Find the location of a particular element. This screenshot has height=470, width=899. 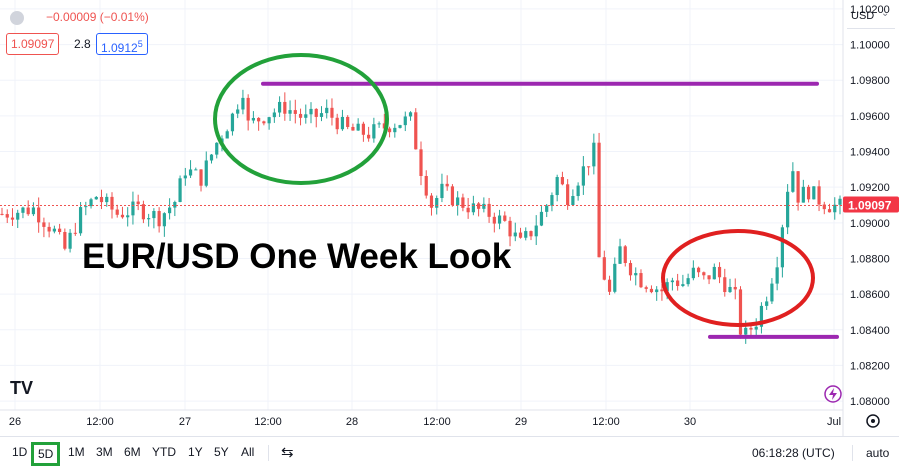

range-ytd: YTD is located at coordinates (164, 452).